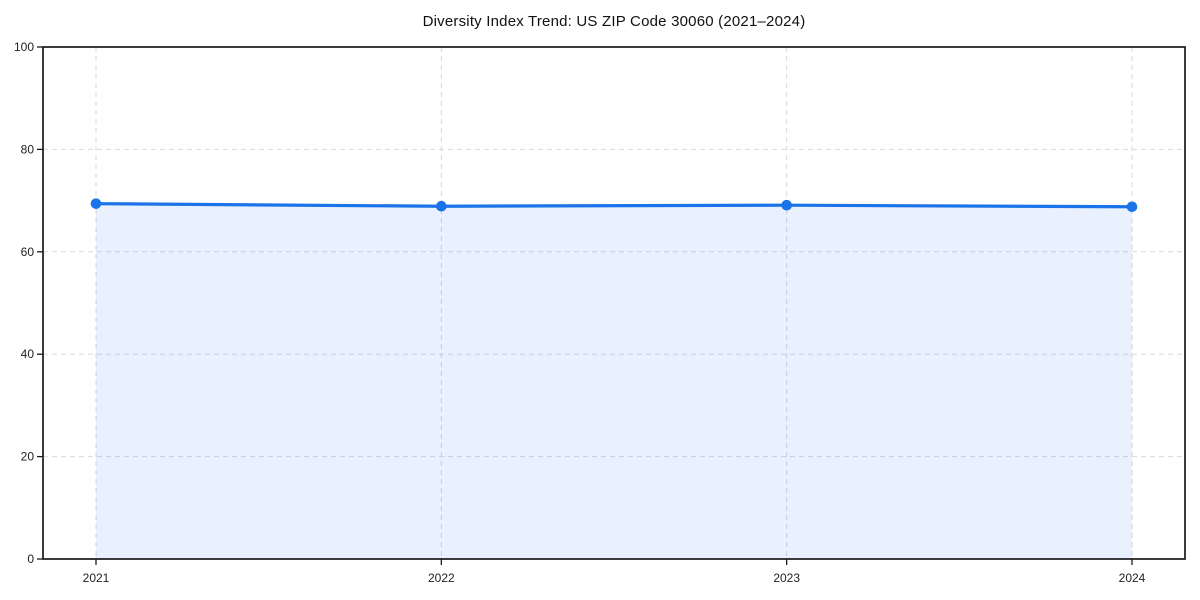 Image resolution: width=1200 pixels, height=600 pixels. Describe the element at coordinates (786, 578) in the screenshot. I see `x-tick-label: 2023` at that location.